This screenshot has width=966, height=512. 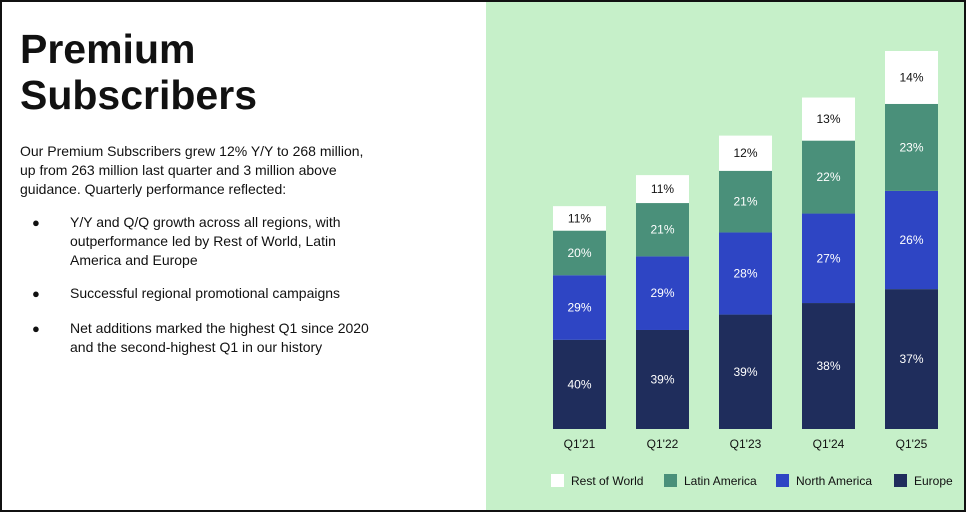 I want to click on data-label-latin-america-5: 23%, so click(x=911, y=147).